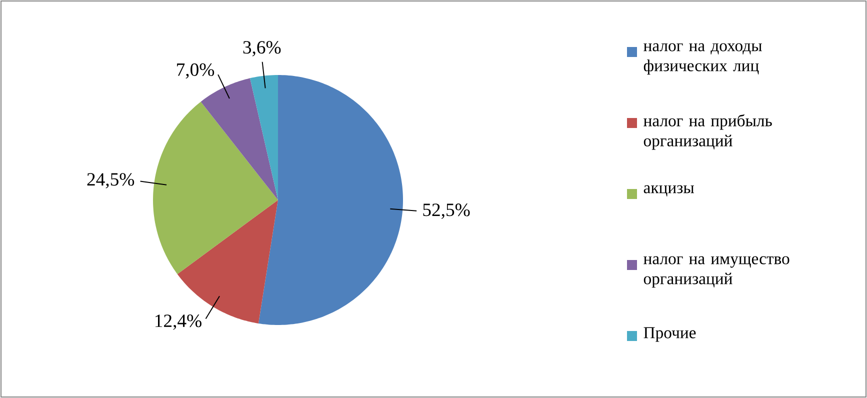 The height and width of the screenshot is (398, 867). What do you see at coordinates (717, 272) in the screenshot?
I see `legend-label: налог на имущество организаций` at bounding box center [717, 272].